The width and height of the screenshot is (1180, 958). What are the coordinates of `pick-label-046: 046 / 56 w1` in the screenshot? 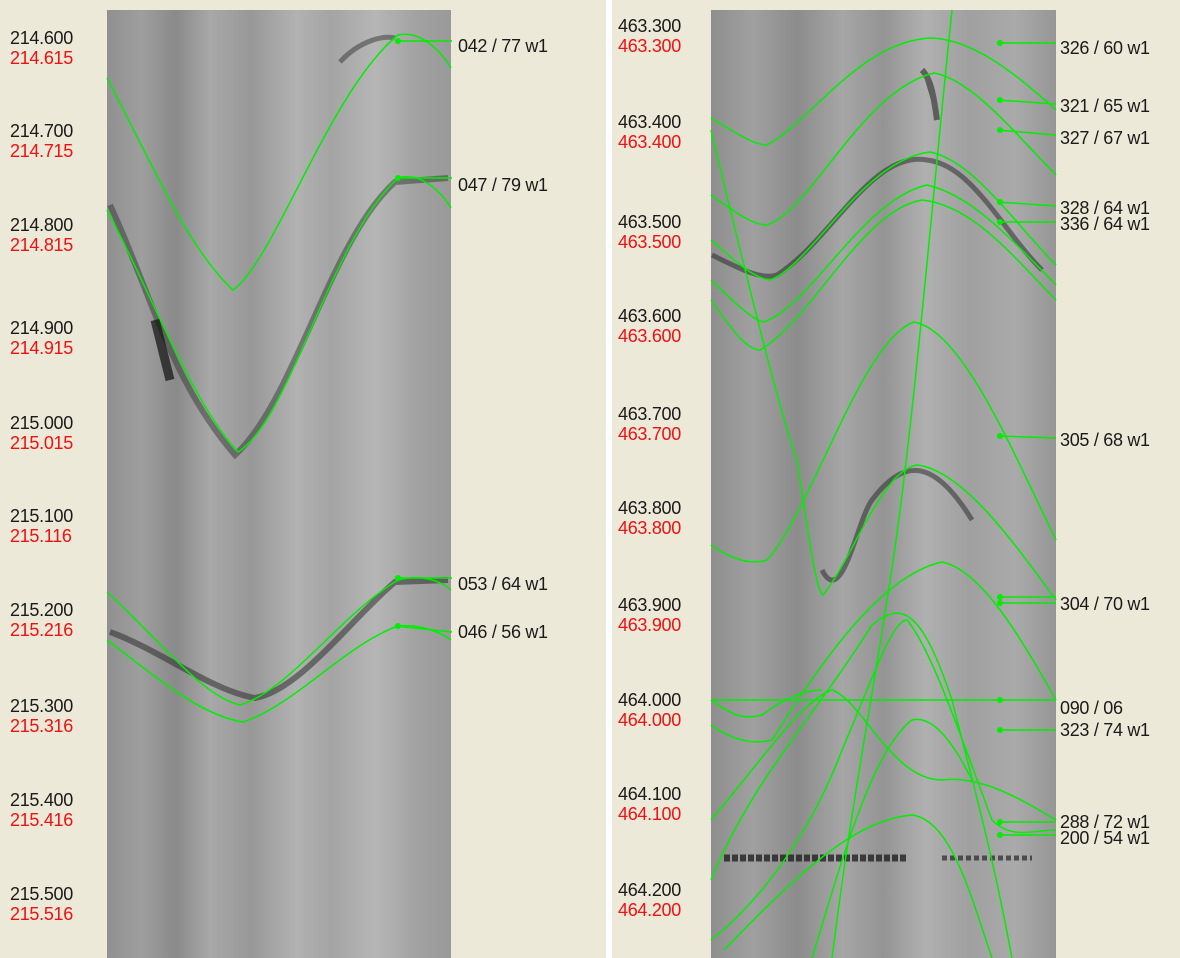 It's located at (503, 632).